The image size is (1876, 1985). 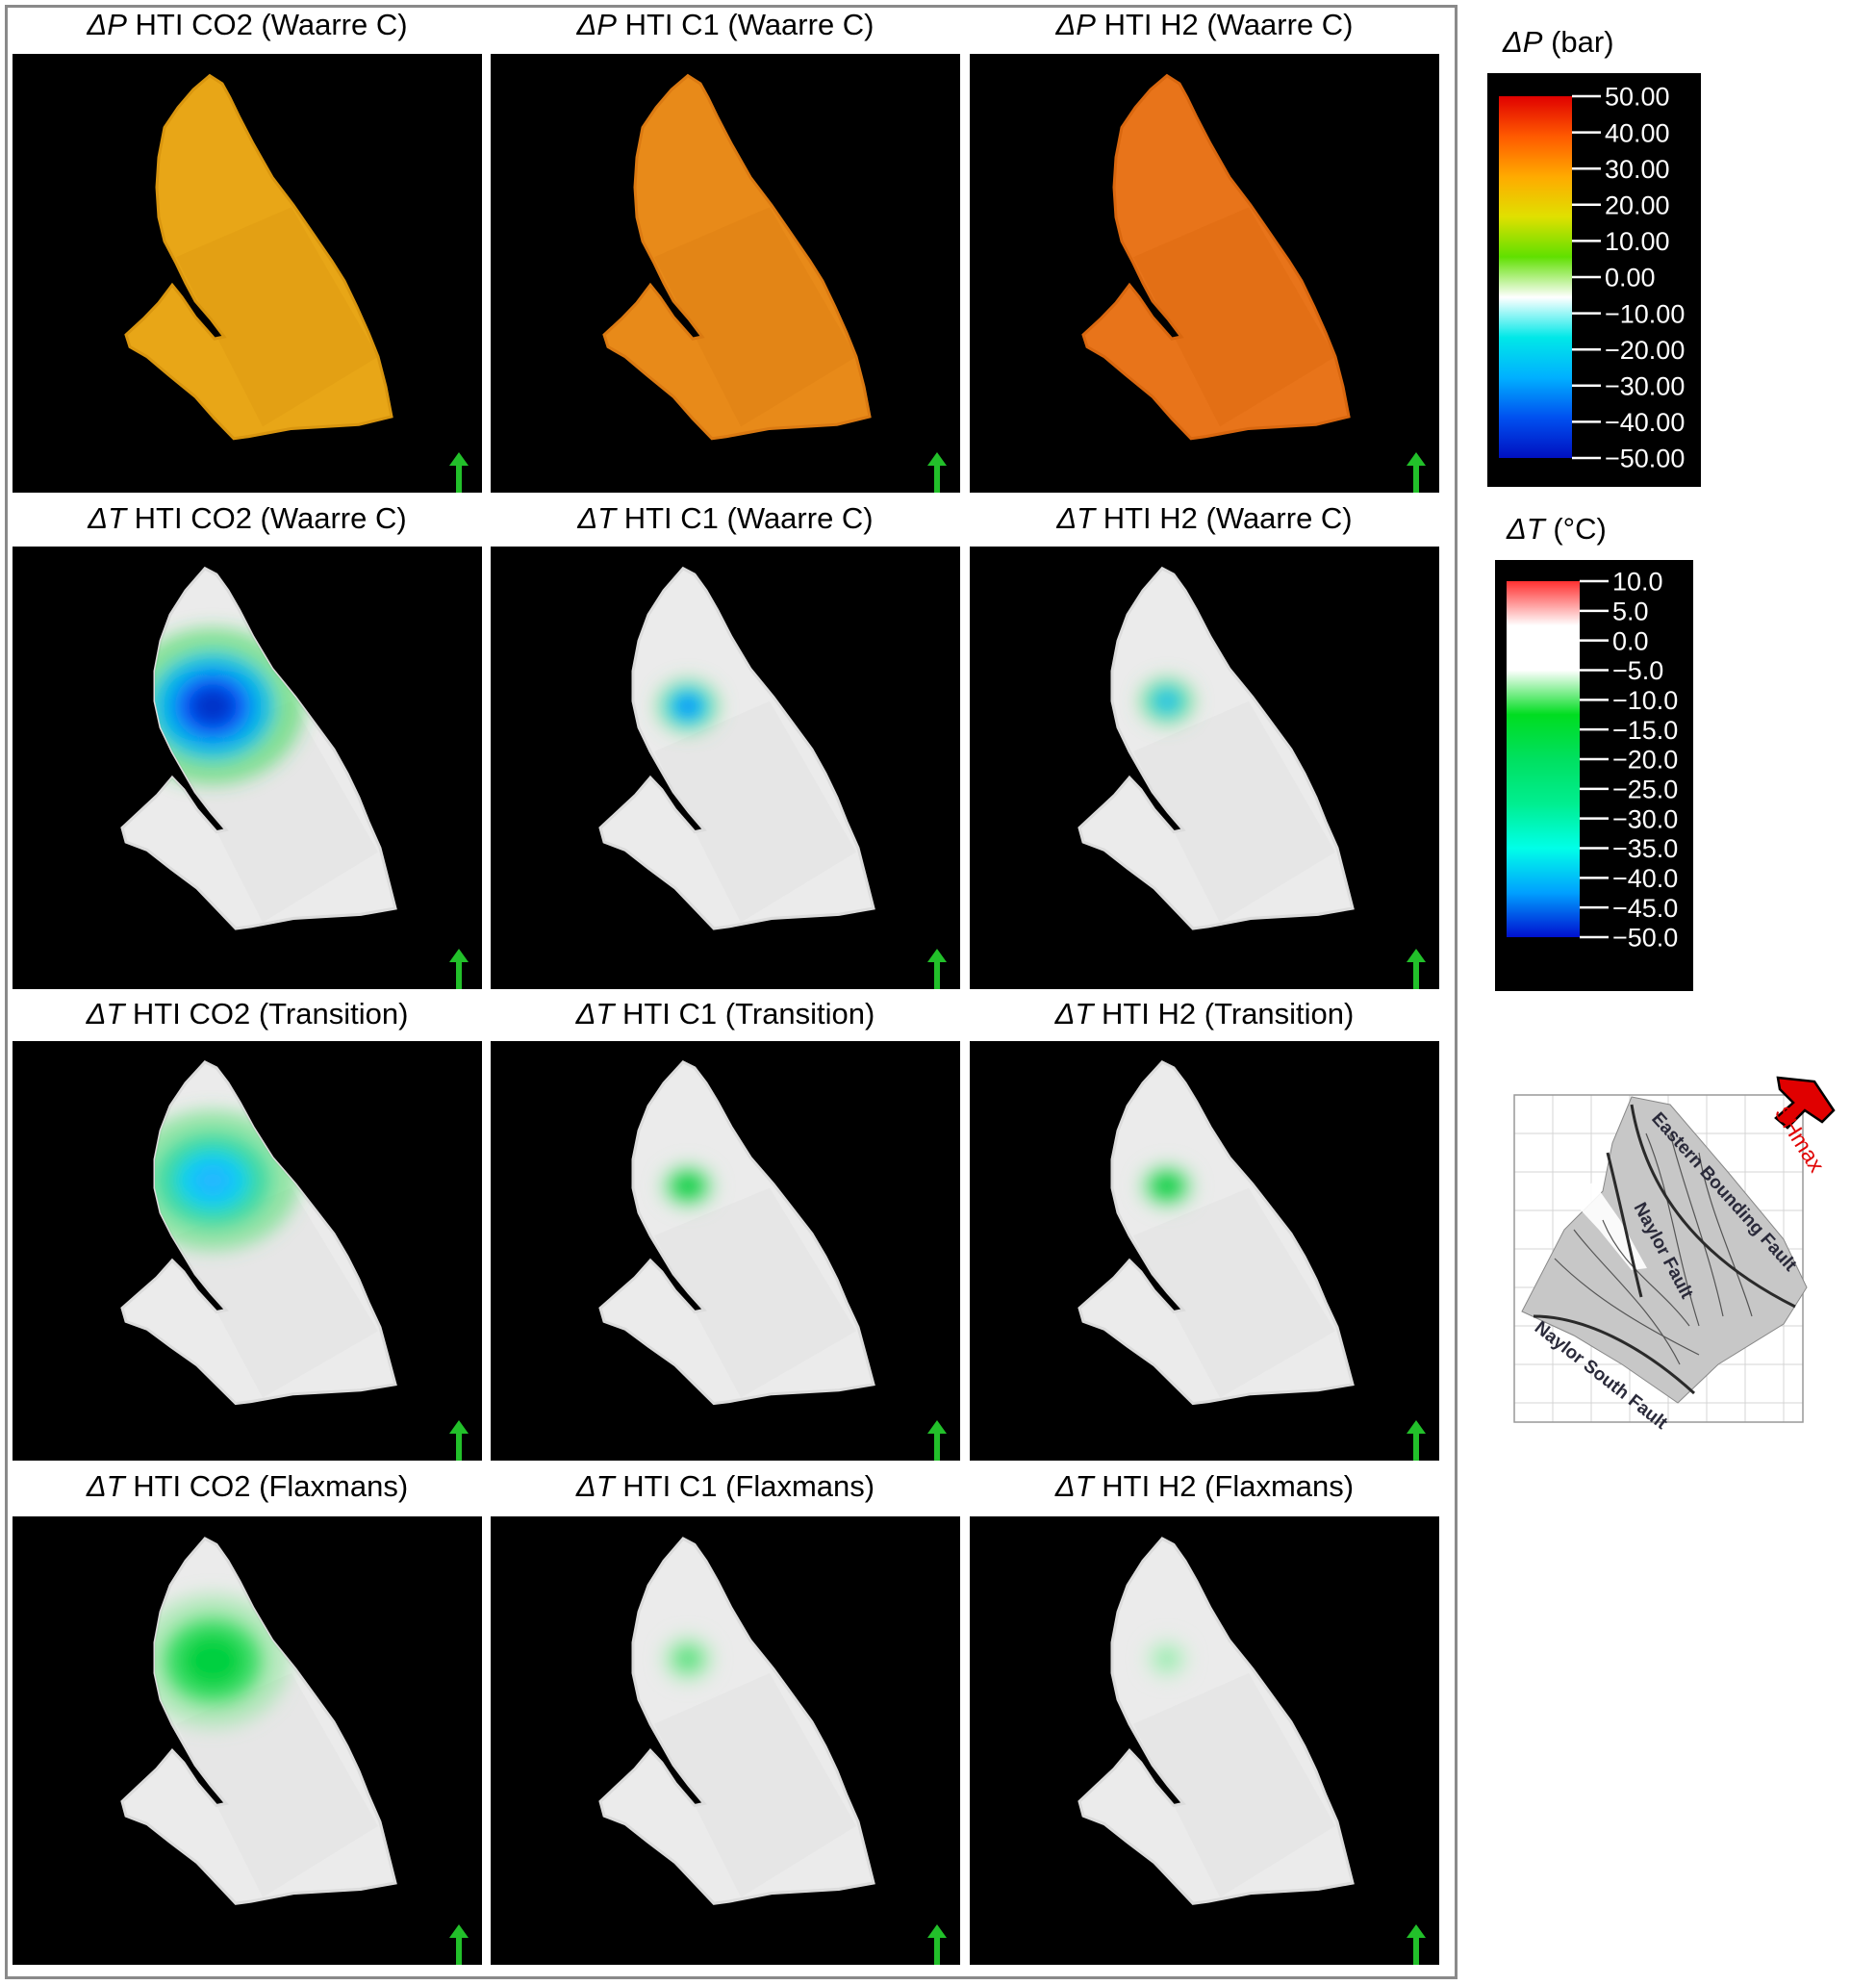 I want to click on panel-title-label: HTI CO2 (Flaxmans), so click(x=271, y=1486).